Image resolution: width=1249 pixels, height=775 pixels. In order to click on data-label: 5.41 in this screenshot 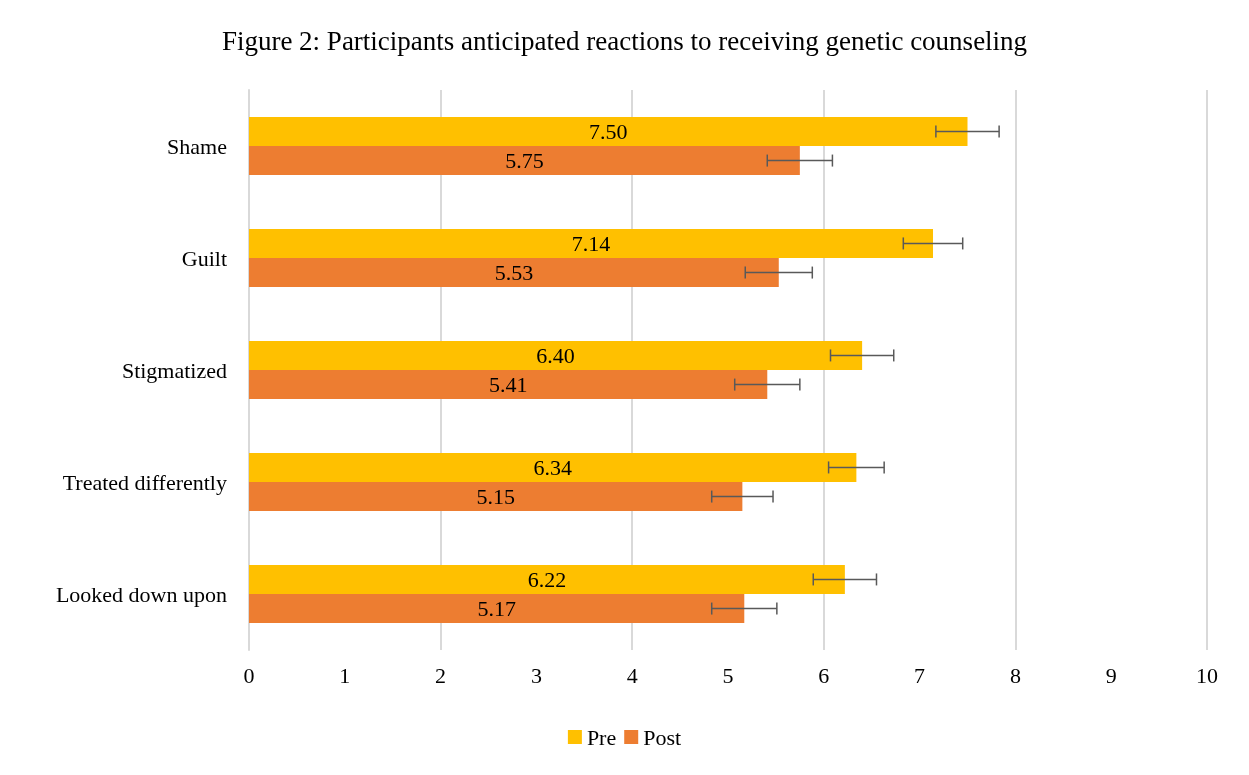, I will do `click(508, 385)`.